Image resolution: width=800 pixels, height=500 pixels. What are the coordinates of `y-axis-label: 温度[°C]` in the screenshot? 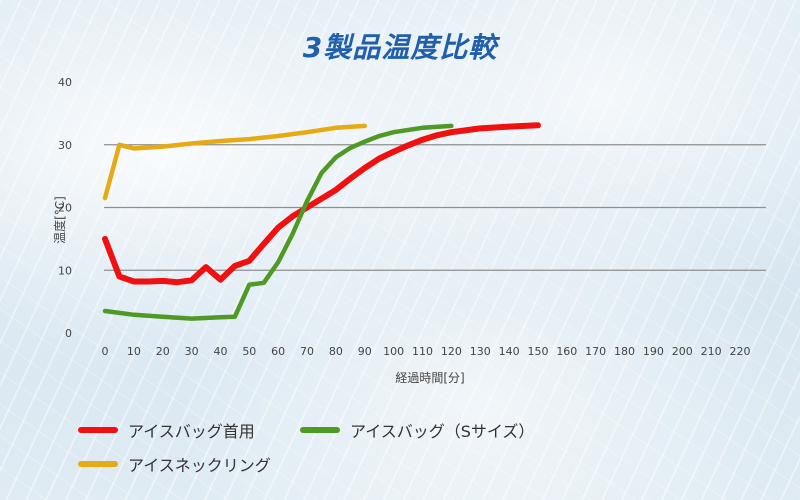 It's located at (59, 220).